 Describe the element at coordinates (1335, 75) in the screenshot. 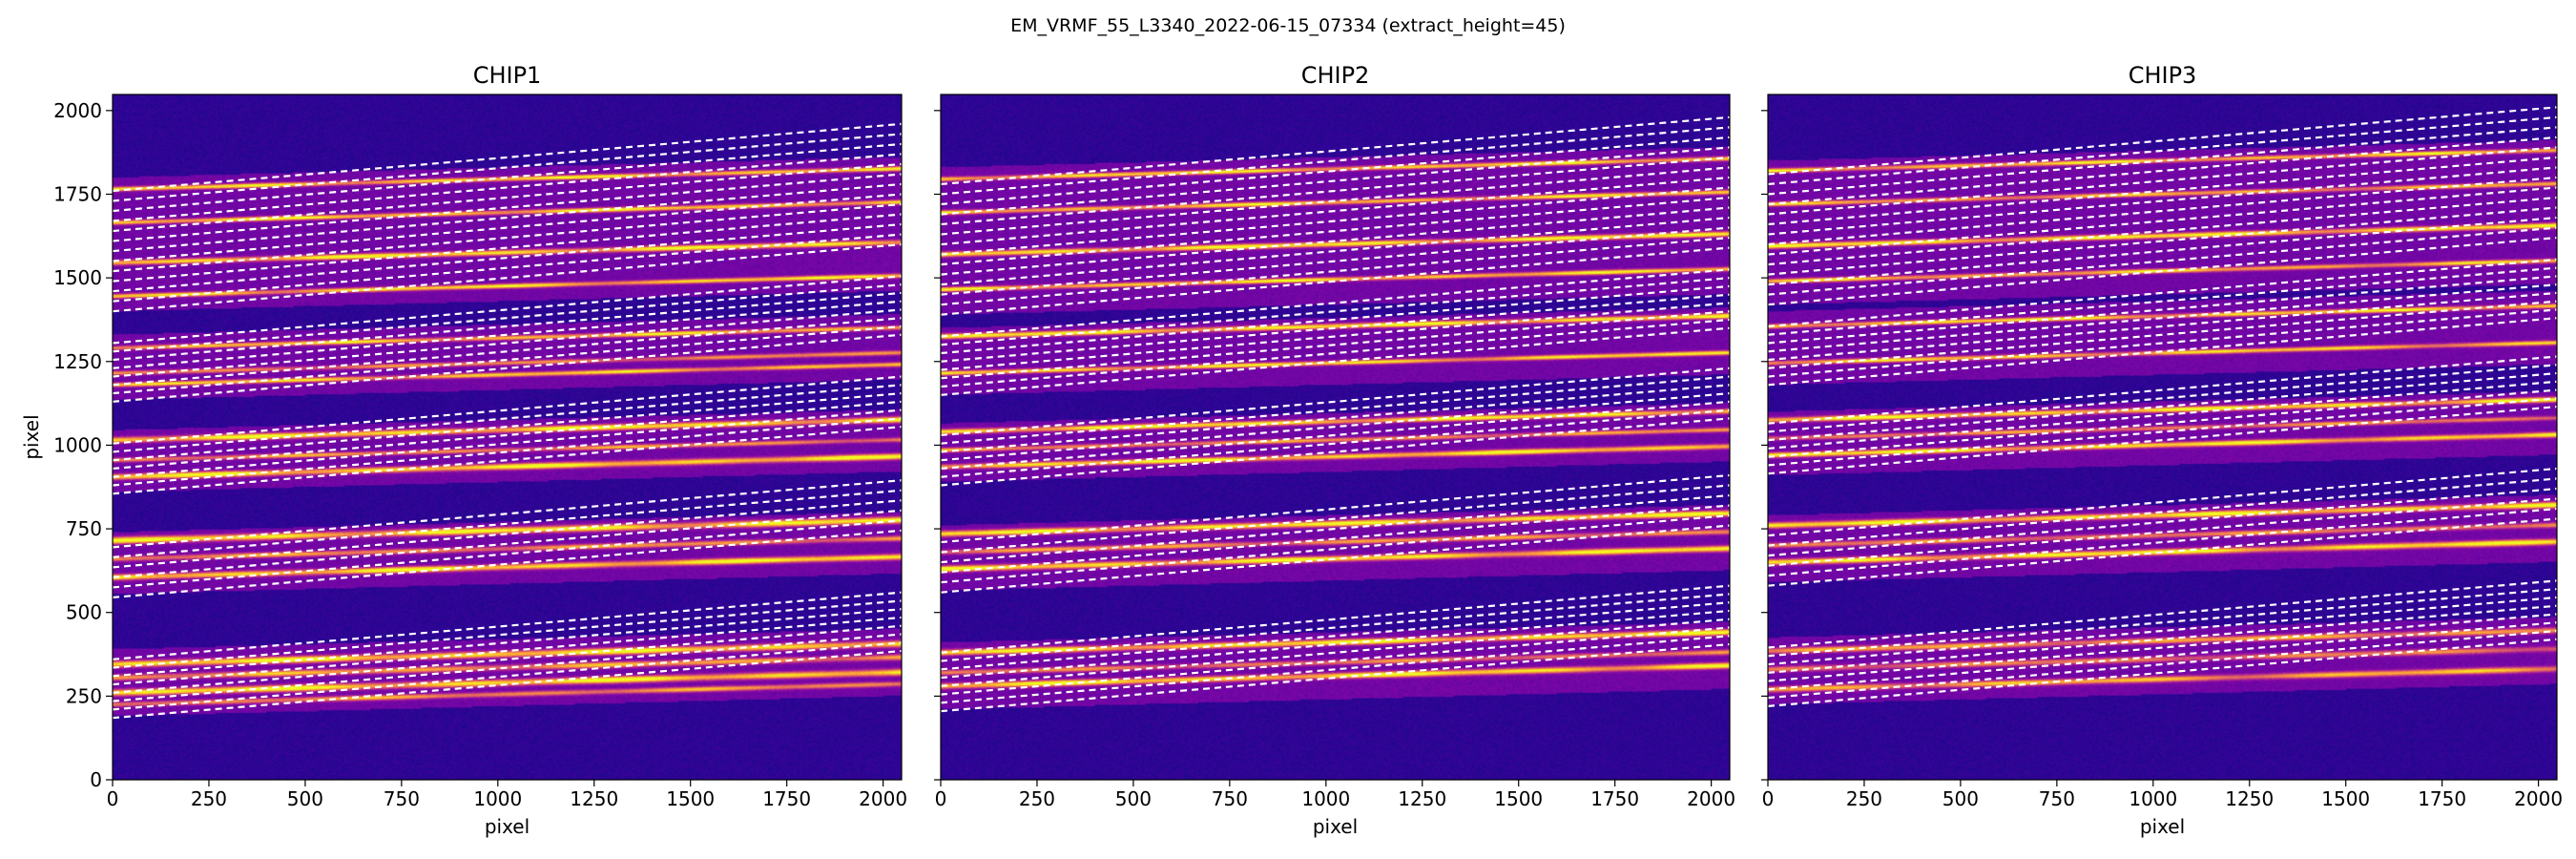

I see `panel-title: CHIP2` at that location.